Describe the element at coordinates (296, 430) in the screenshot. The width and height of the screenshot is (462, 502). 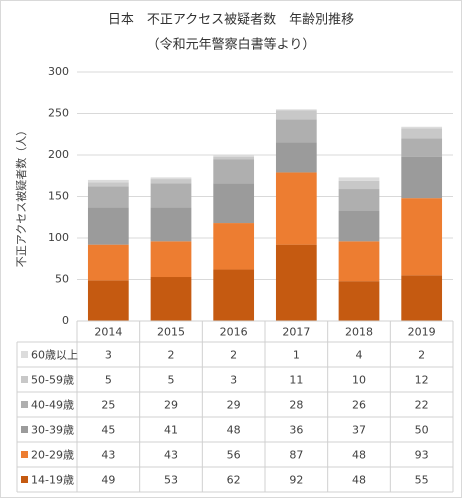
I see `table-value: 36` at that location.